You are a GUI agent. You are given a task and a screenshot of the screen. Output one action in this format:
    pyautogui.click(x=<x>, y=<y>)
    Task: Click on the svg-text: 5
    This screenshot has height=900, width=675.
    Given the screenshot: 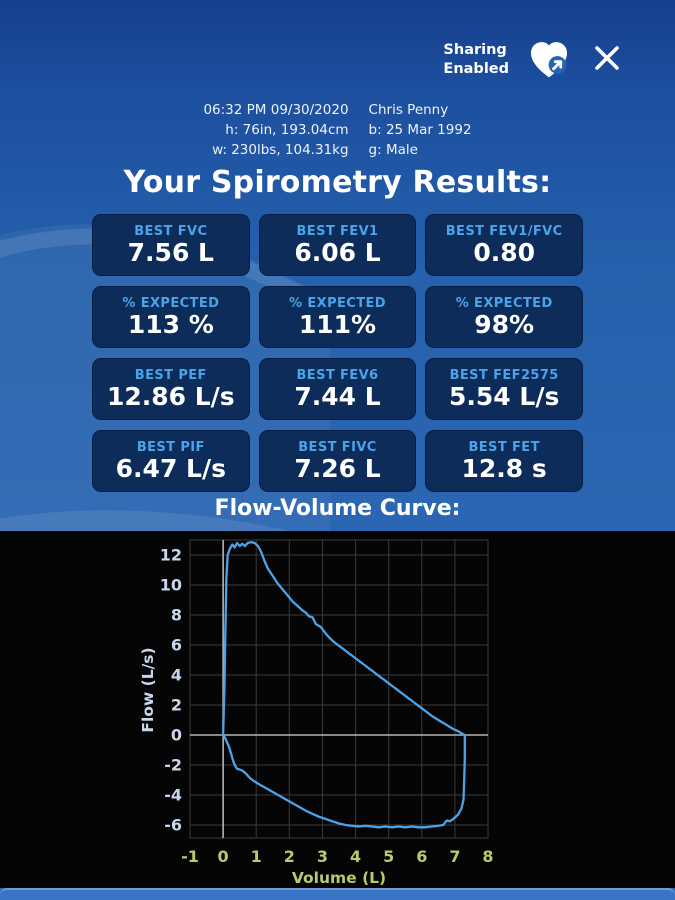 What is the action you would take?
    pyautogui.click(x=388, y=856)
    